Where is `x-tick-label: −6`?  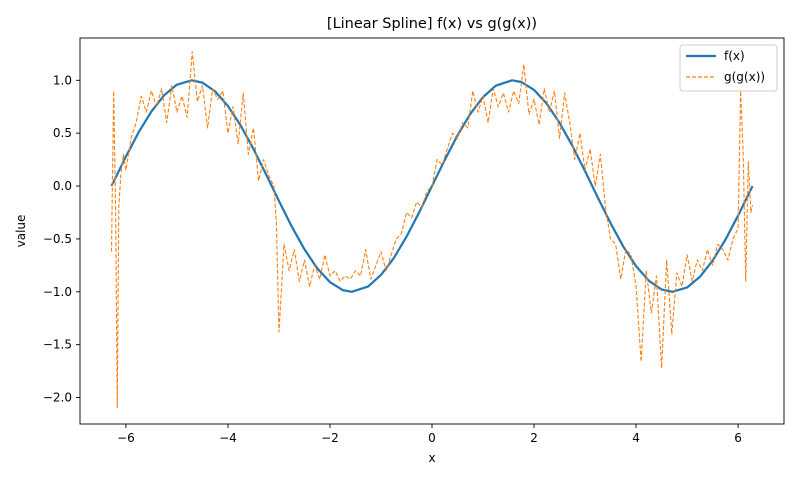 x-tick-label: −6 is located at coordinates (126, 438).